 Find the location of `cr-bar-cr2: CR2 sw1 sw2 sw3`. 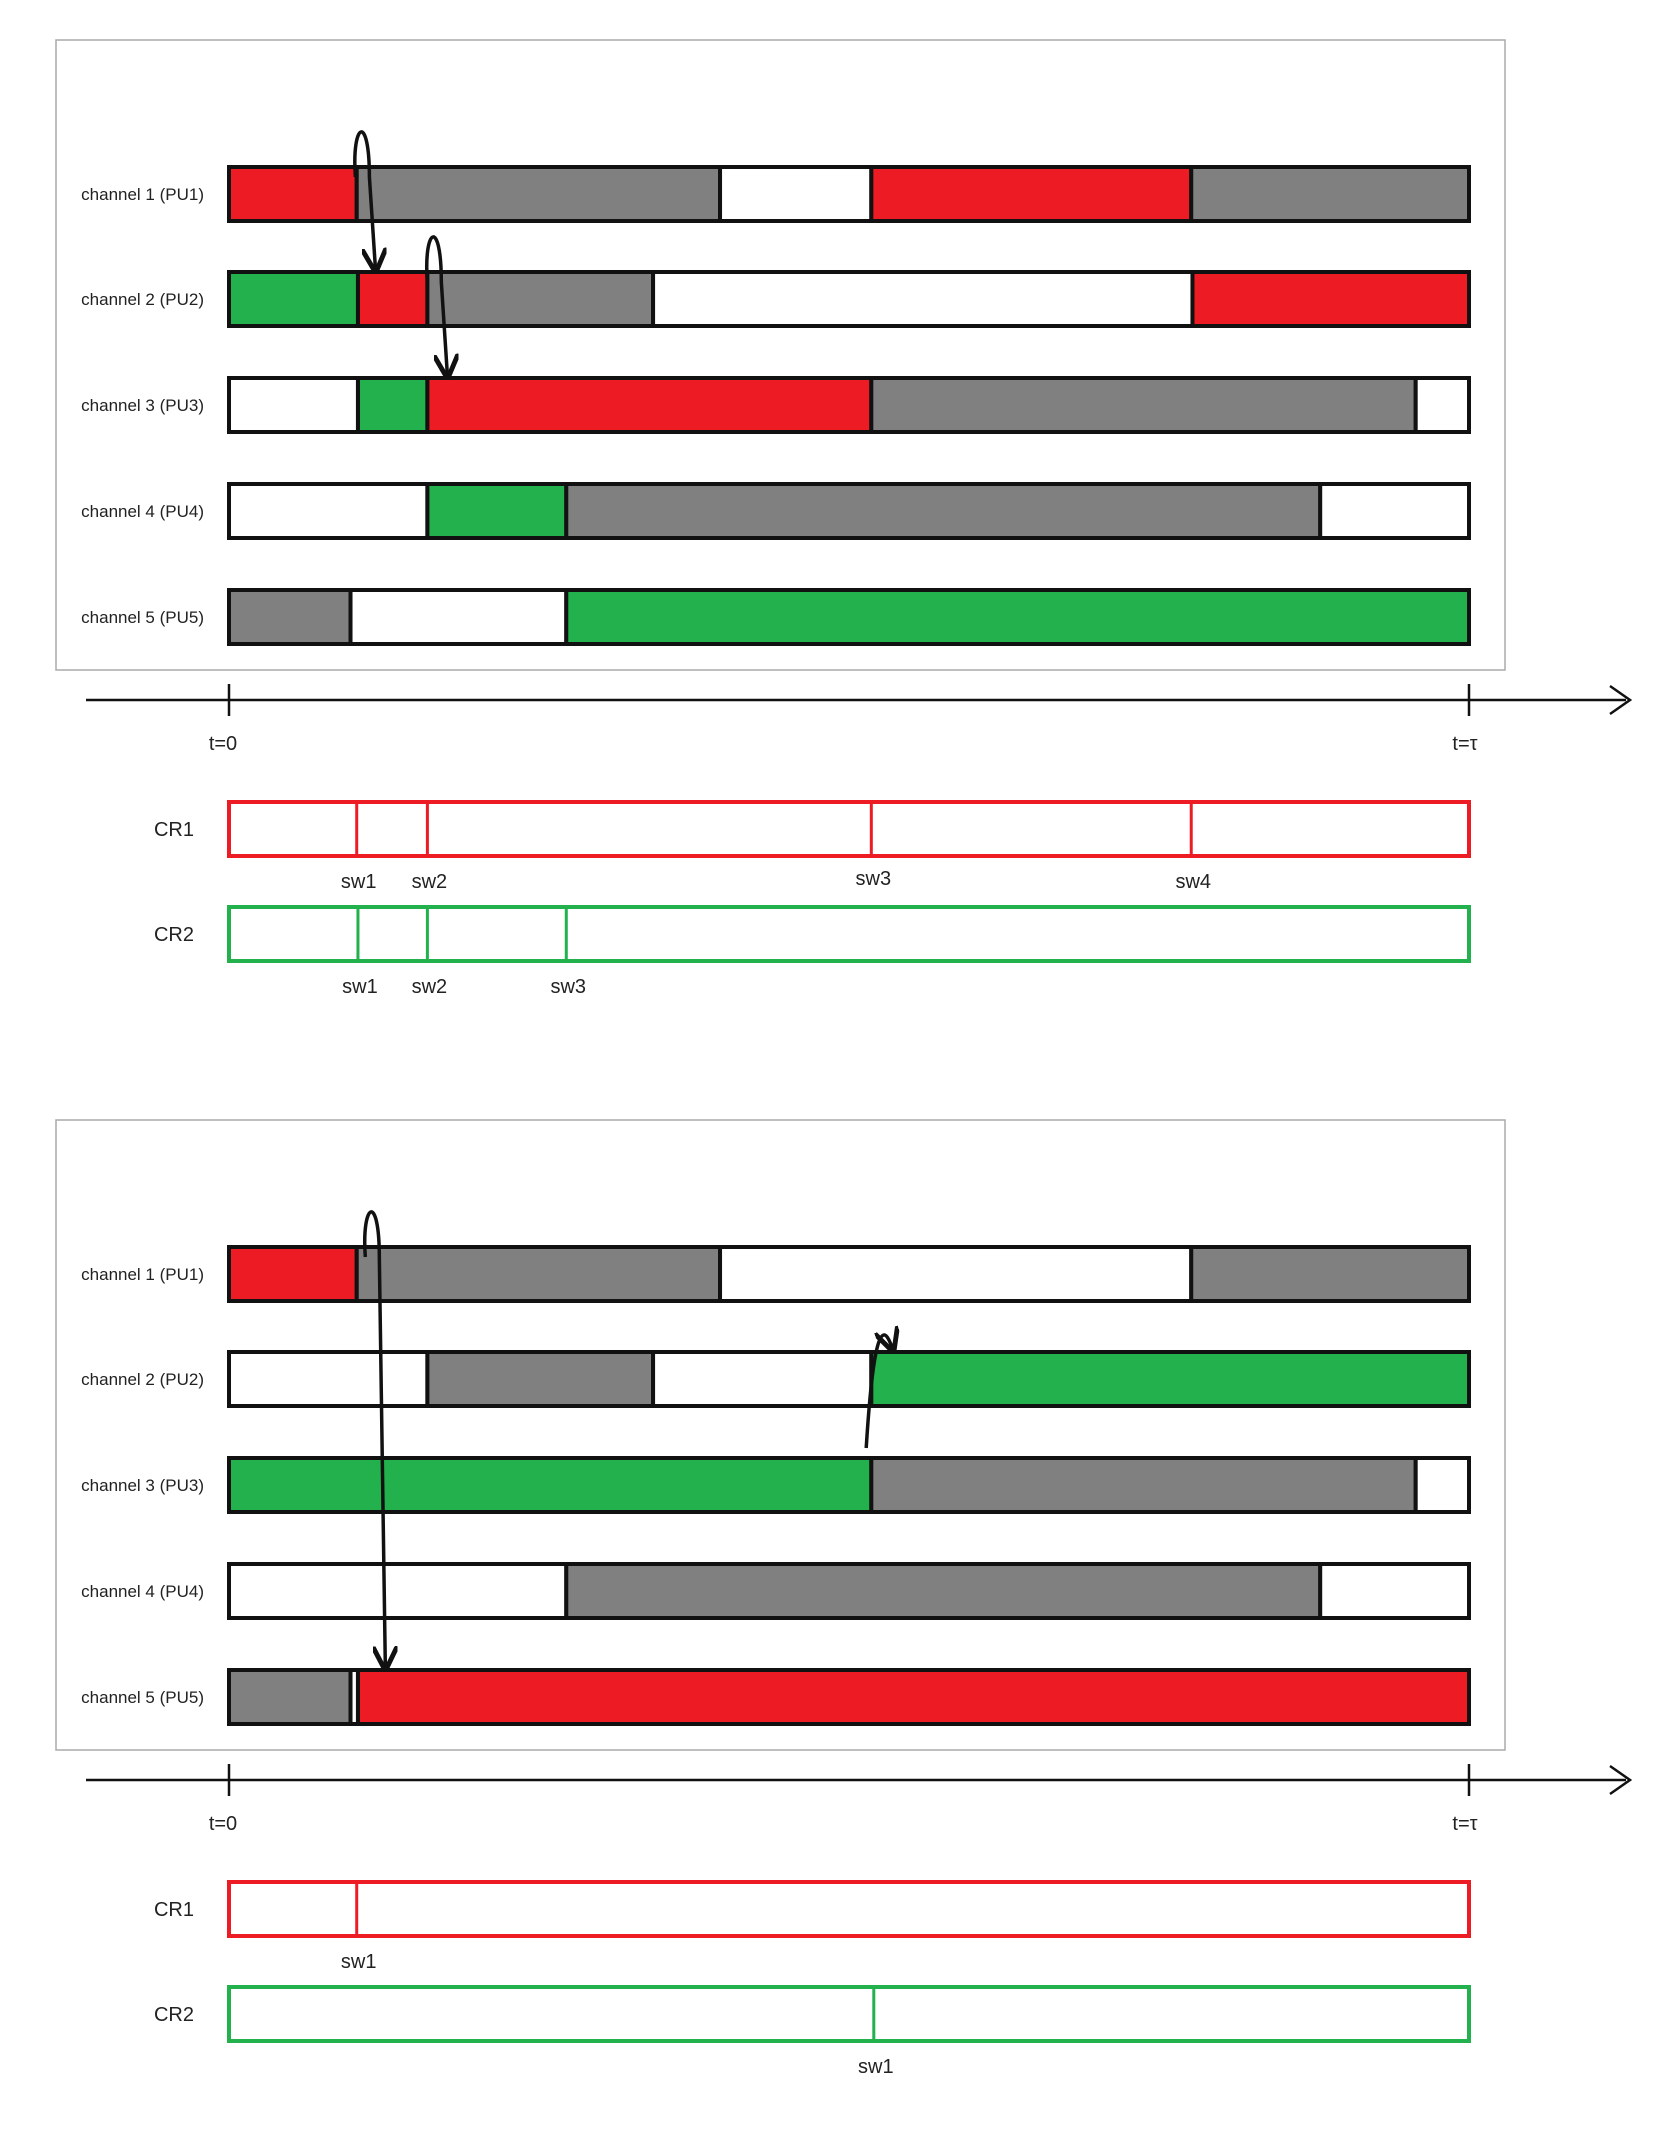

cr-bar-cr2: CR2 sw1 sw2 sw3 is located at coordinates (812, 951).